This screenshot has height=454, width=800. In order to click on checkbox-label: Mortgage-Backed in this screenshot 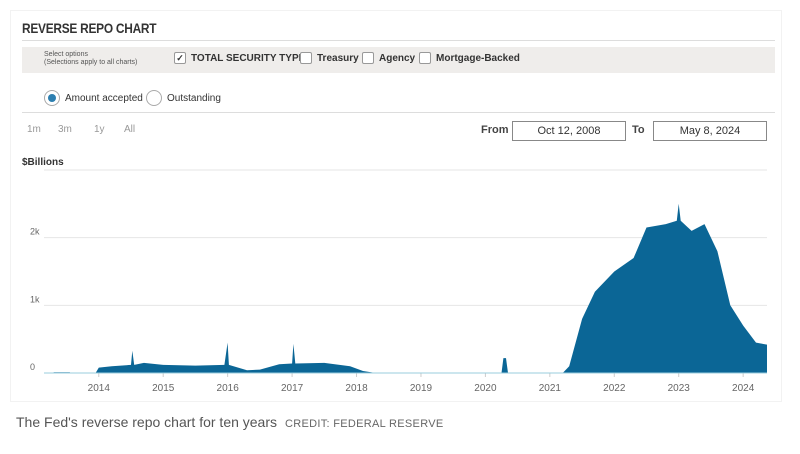, I will do `click(478, 58)`.